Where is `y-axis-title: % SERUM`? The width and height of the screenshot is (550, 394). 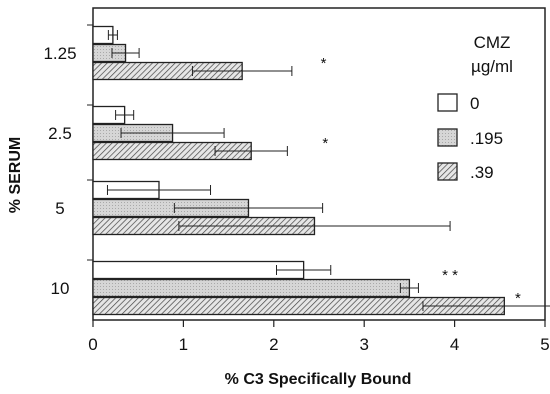 y-axis-title: % SERUM is located at coordinates (15, 175).